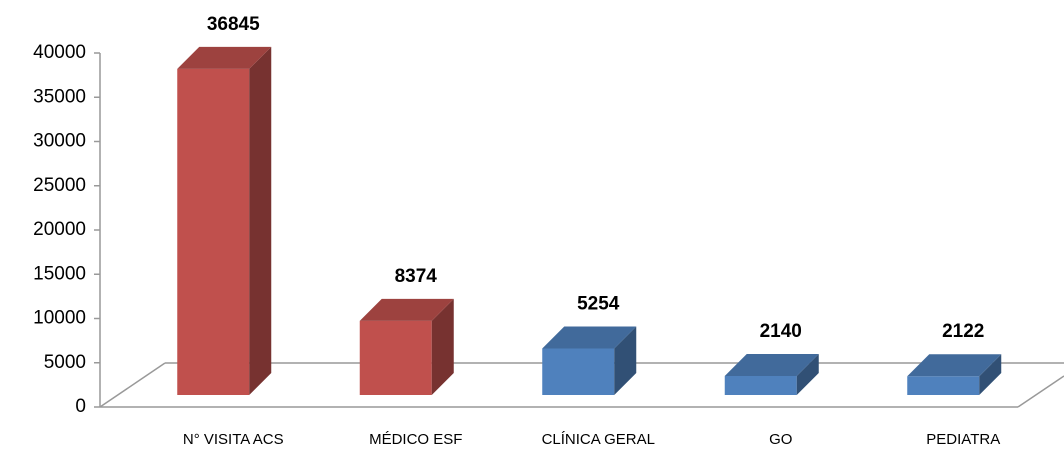 The width and height of the screenshot is (1064, 450). What do you see at coordinates (59, 185) in the screenshot?
I see `y-tick-label: 25000` at bounding box center [59, 185].